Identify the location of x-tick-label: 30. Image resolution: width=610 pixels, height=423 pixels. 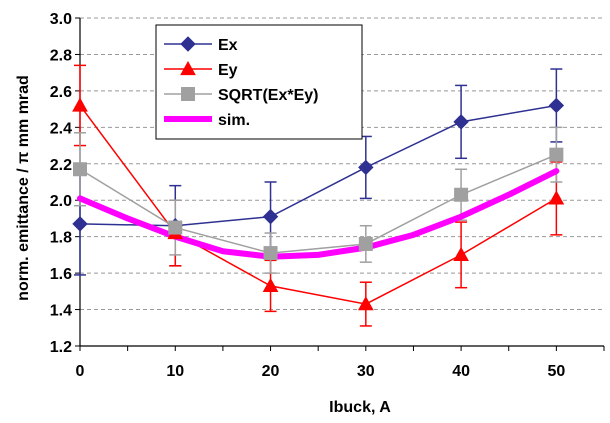
(366, 371).